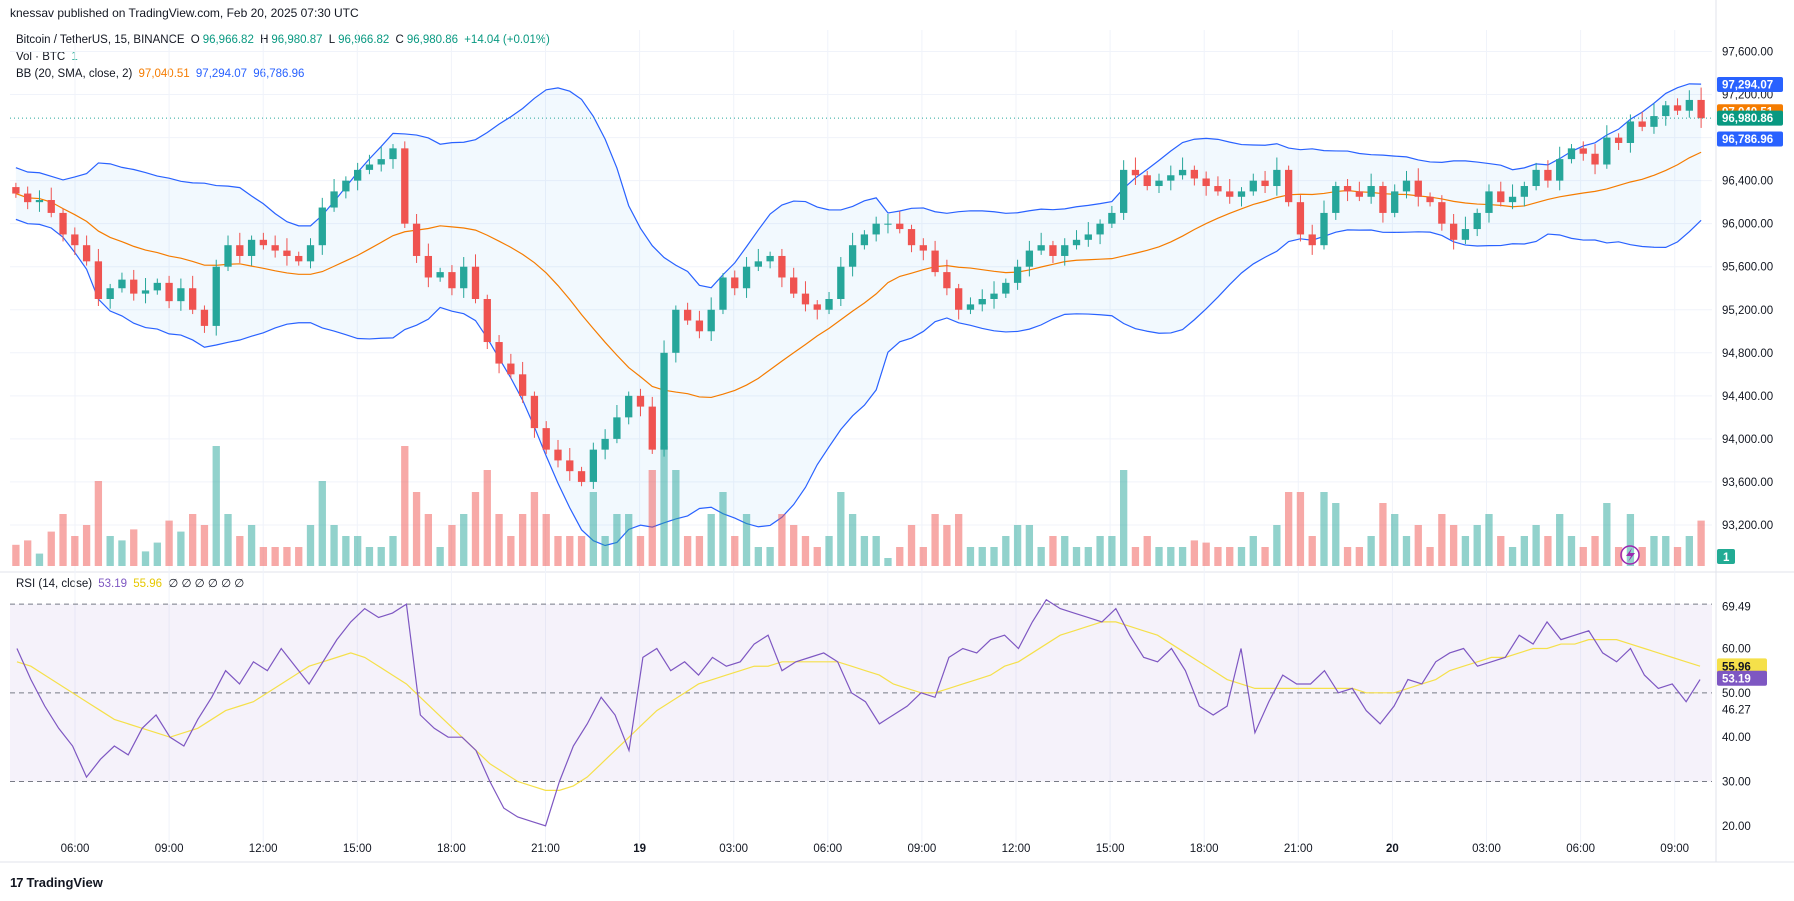  What do you see at coordinates (54, 584) in the screenshot?
I see `rsi-label: RSI (14, close)` at bounding box center [54, 584].